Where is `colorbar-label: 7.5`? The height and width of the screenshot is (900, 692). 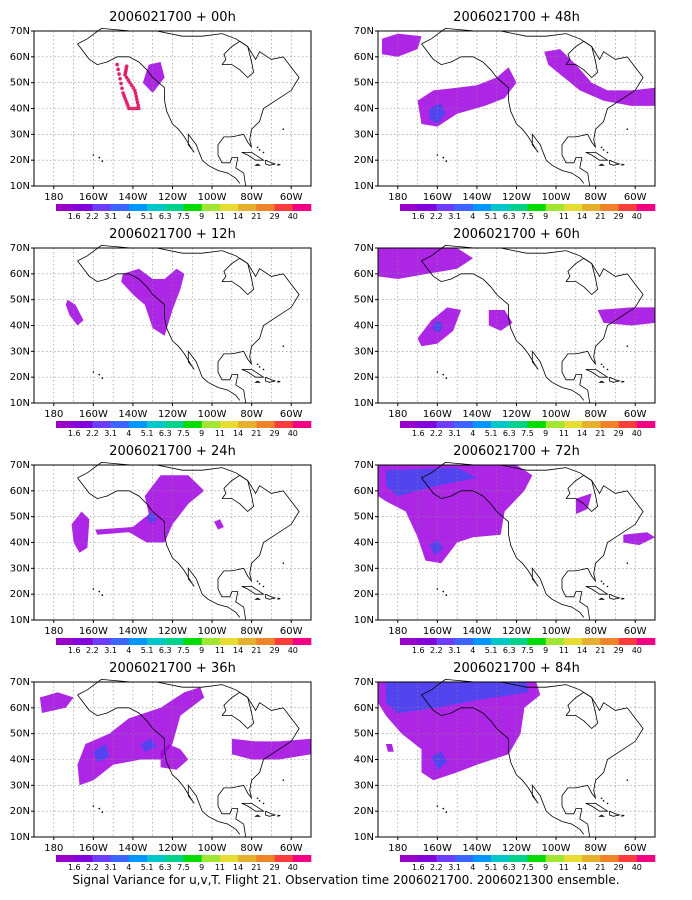
colorbar-label: 7.5 is located at coordinates (527, 867).